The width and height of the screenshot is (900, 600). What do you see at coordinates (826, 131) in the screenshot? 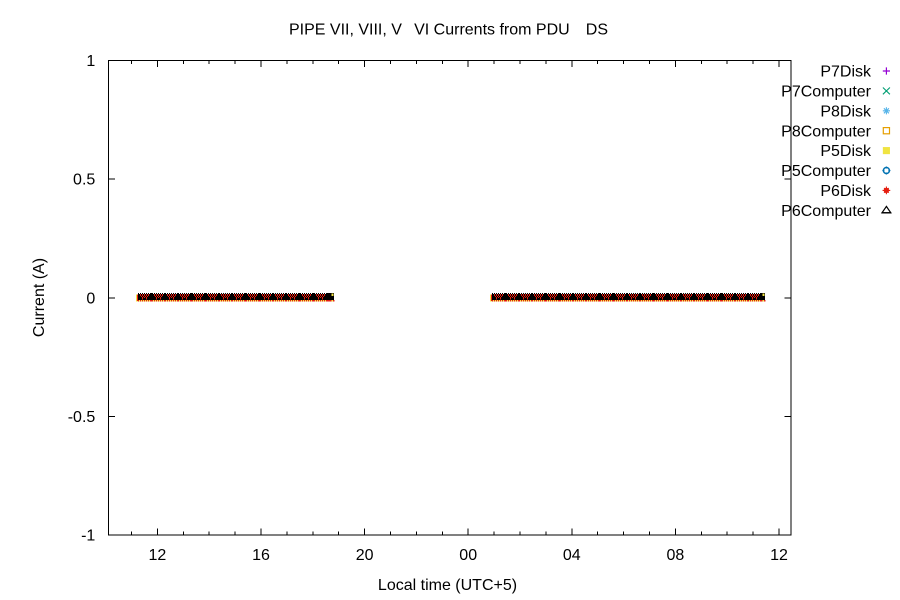
I see `svg-text: P8Computer` at bounding box center [826, 131].